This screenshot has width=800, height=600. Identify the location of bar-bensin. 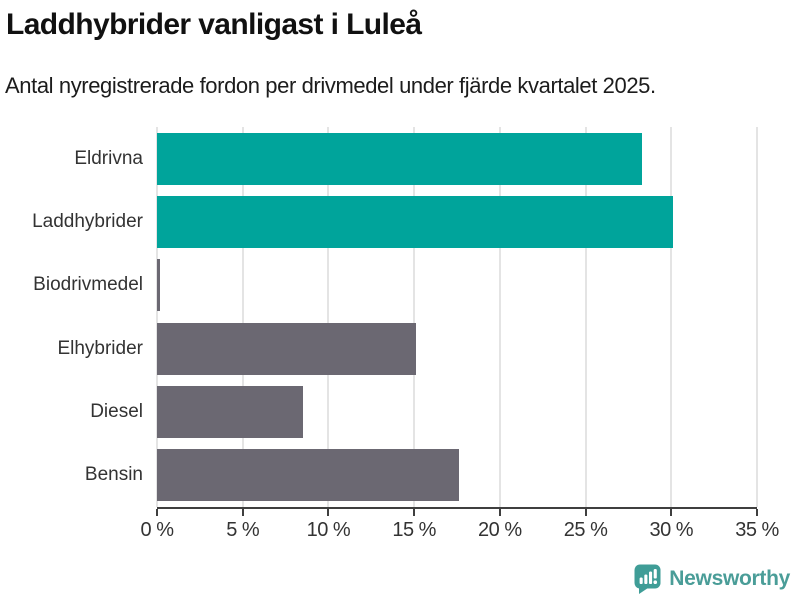
(308, 475).